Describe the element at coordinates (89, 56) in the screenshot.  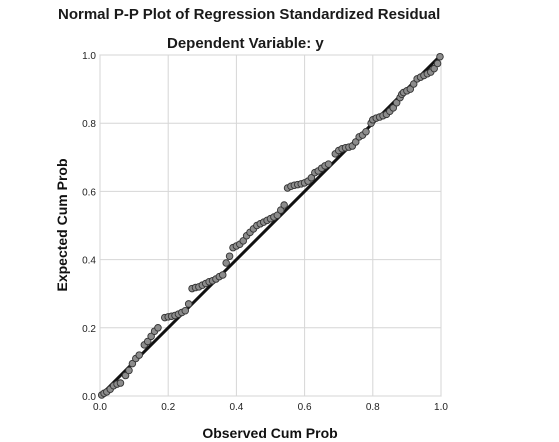
I see `y-tick-label: 1.0` at that location.